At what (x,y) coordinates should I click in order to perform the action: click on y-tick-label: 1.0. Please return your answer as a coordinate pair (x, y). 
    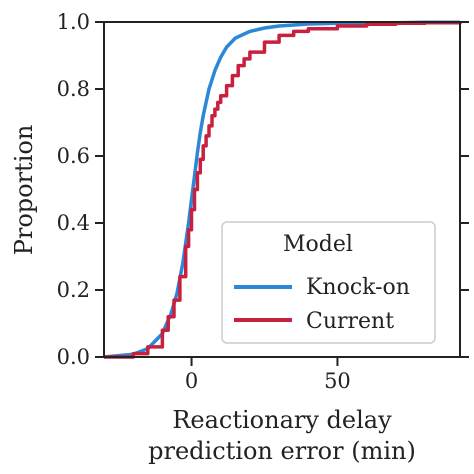
    Looking at the image, I should click on (73, 22).